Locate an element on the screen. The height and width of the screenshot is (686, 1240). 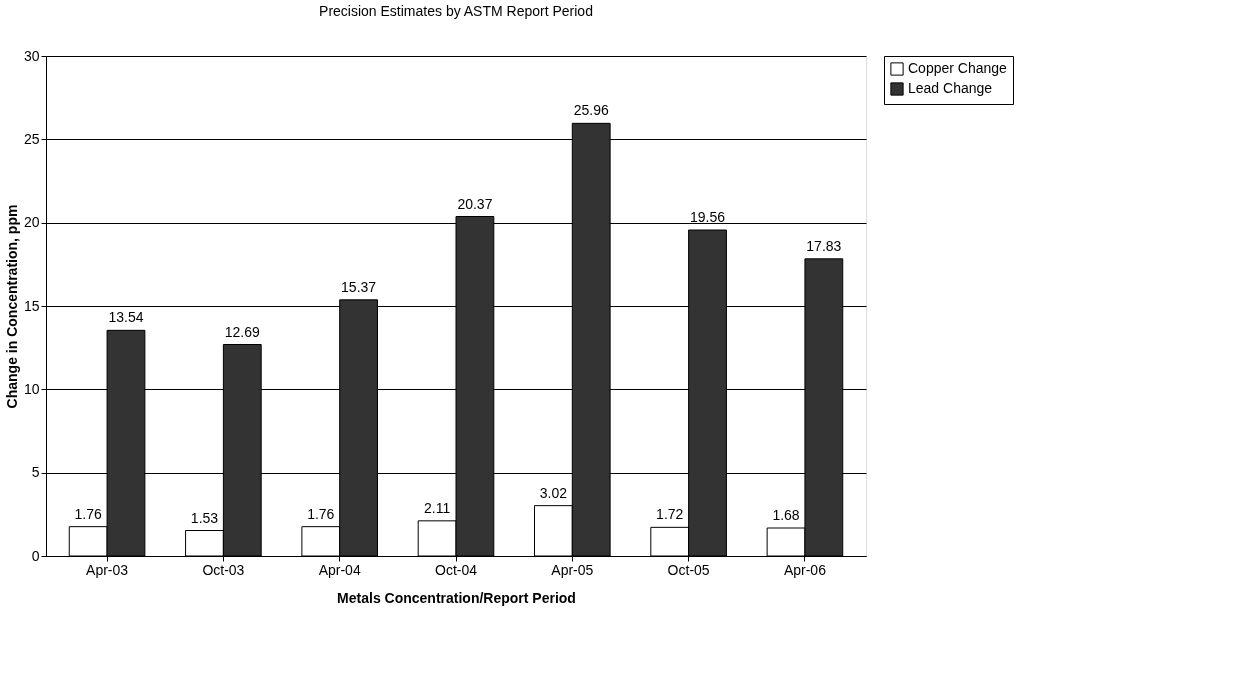
data-label: 1.72 is located at coordinates (670, 514).